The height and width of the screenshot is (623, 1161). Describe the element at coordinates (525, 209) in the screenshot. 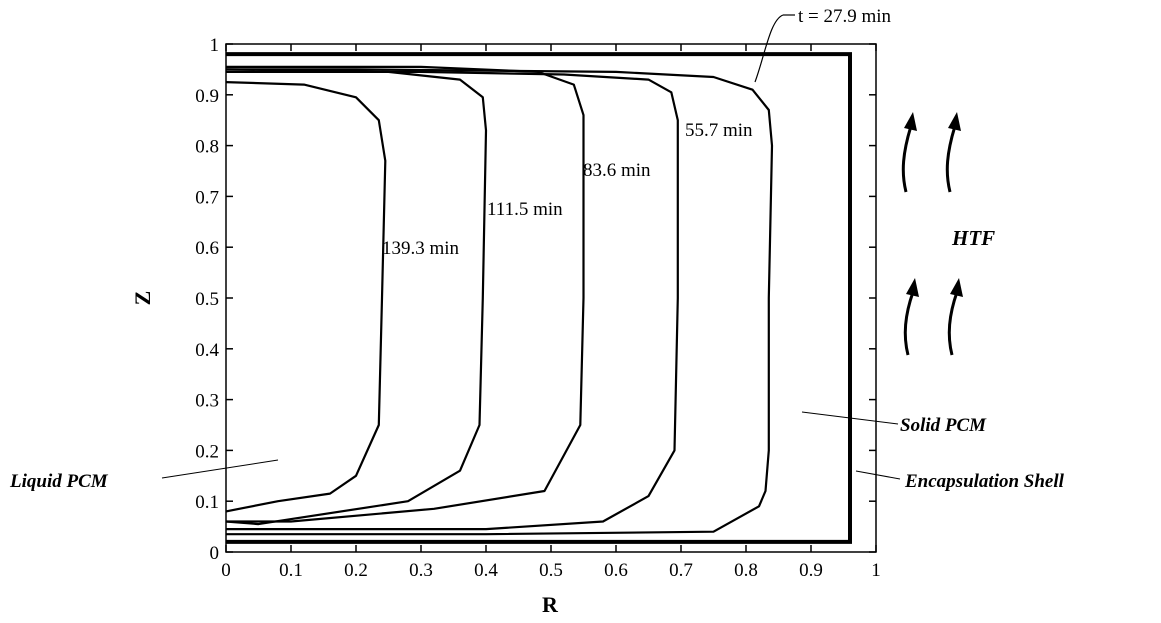

I see `curve-label-111-5: 111.5 min` at that location.